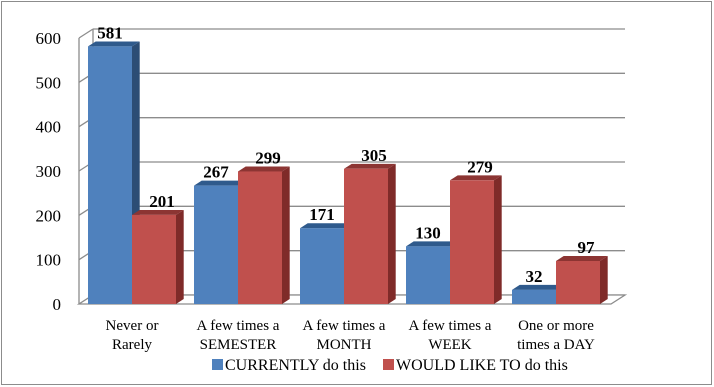 This screenshot has height=387, width=714. What do you see at coordinates (534, 276) in the screenshot?
I see `data-label-0-4: 32` at bounding box center [534, 276].